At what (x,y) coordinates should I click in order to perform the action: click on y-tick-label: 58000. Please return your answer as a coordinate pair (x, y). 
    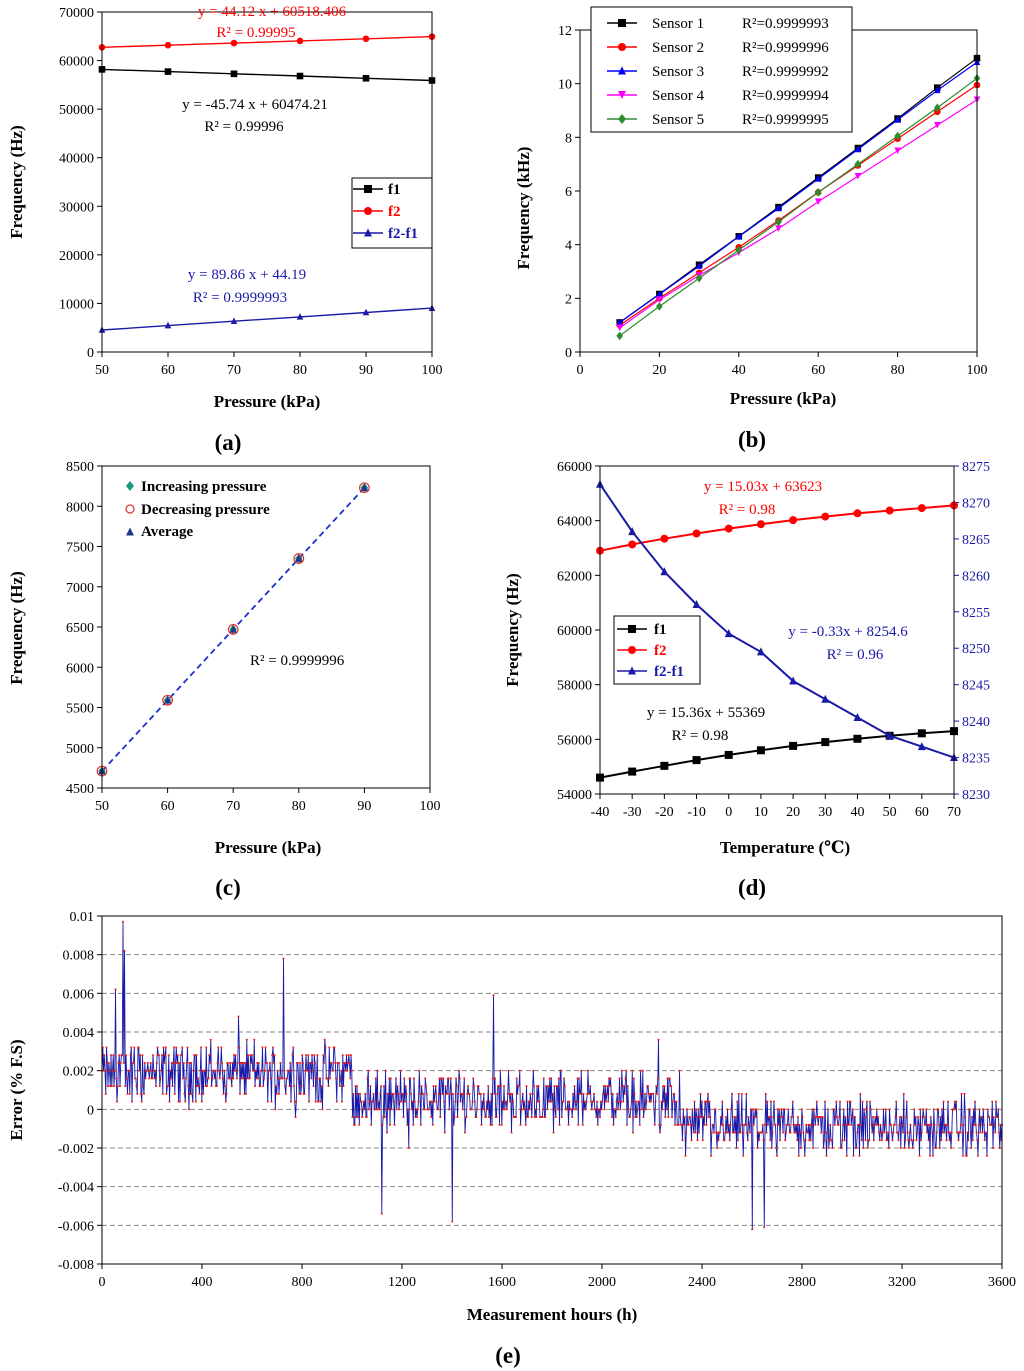
    Looking at the image, I should click on (574, 686).